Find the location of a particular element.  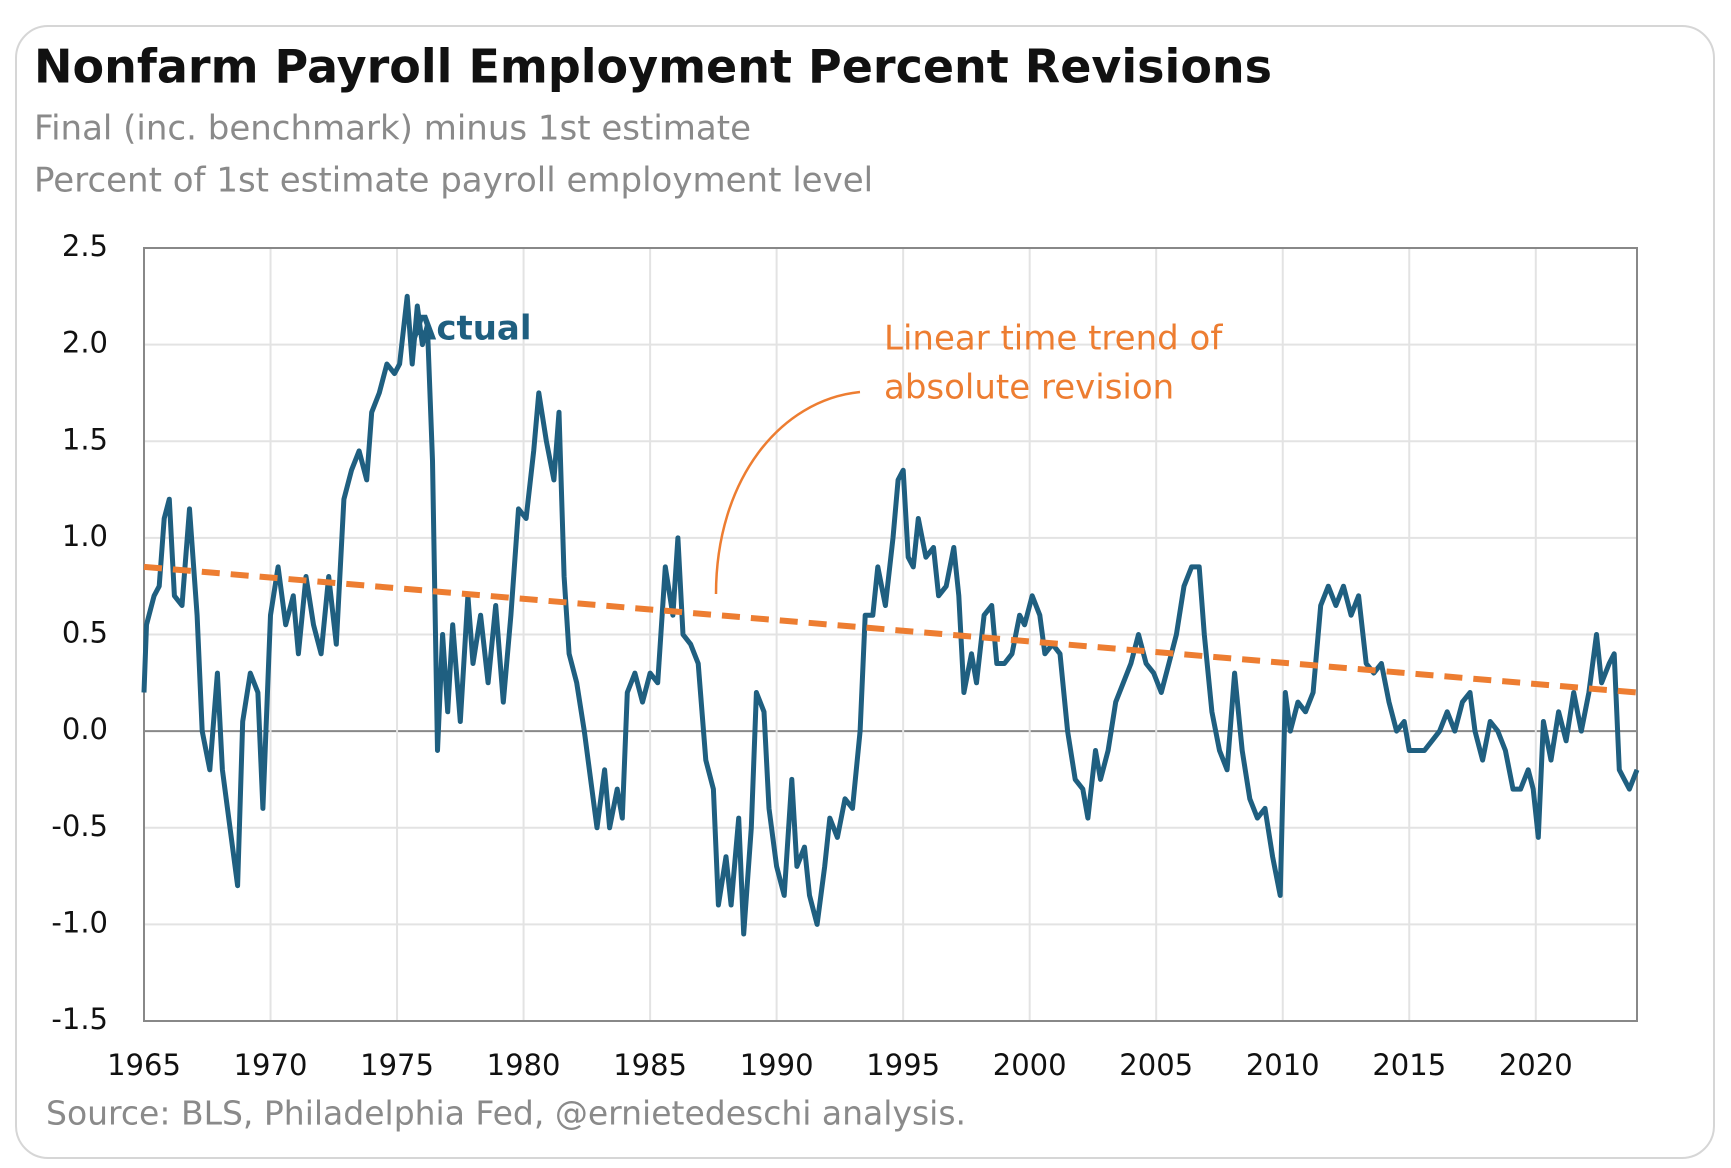

x-tick-label: 2000 is located at coordinates (1030, 1065).